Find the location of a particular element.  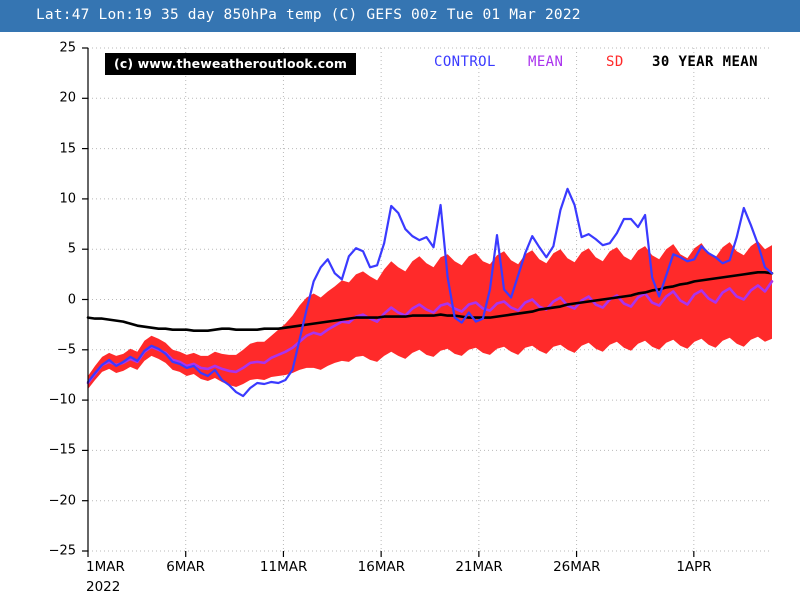

y-axis-tick-4: 5 is located at coordinates (71, 249).